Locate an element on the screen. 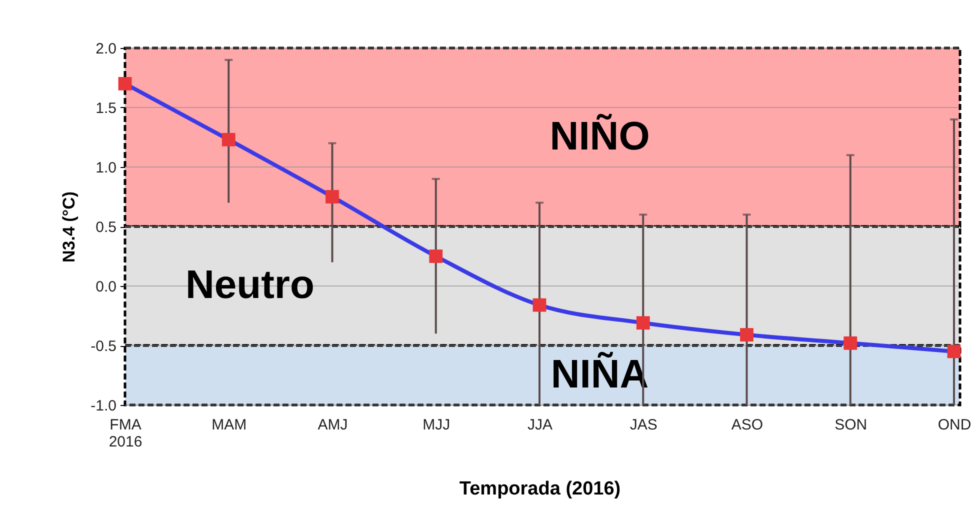  y-tick-label: 1.5 is located at coordinates (106, 108).